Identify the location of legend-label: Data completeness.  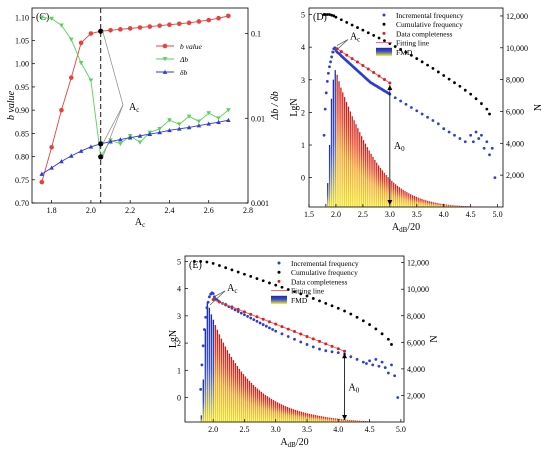
(424, 33).